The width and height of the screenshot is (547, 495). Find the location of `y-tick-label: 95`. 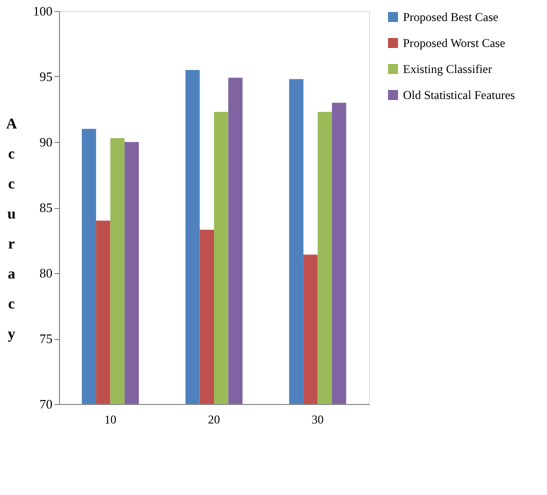

y-tick-label: 95 is located at coordinates (46, 76).